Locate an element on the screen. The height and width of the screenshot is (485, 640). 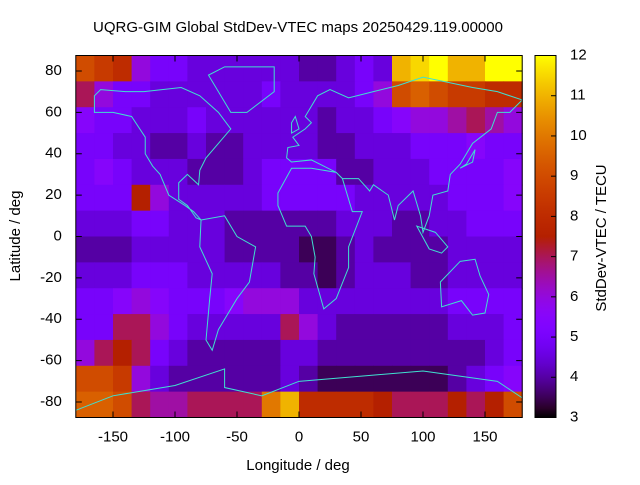
coastline is located at coordinates (228, 283).